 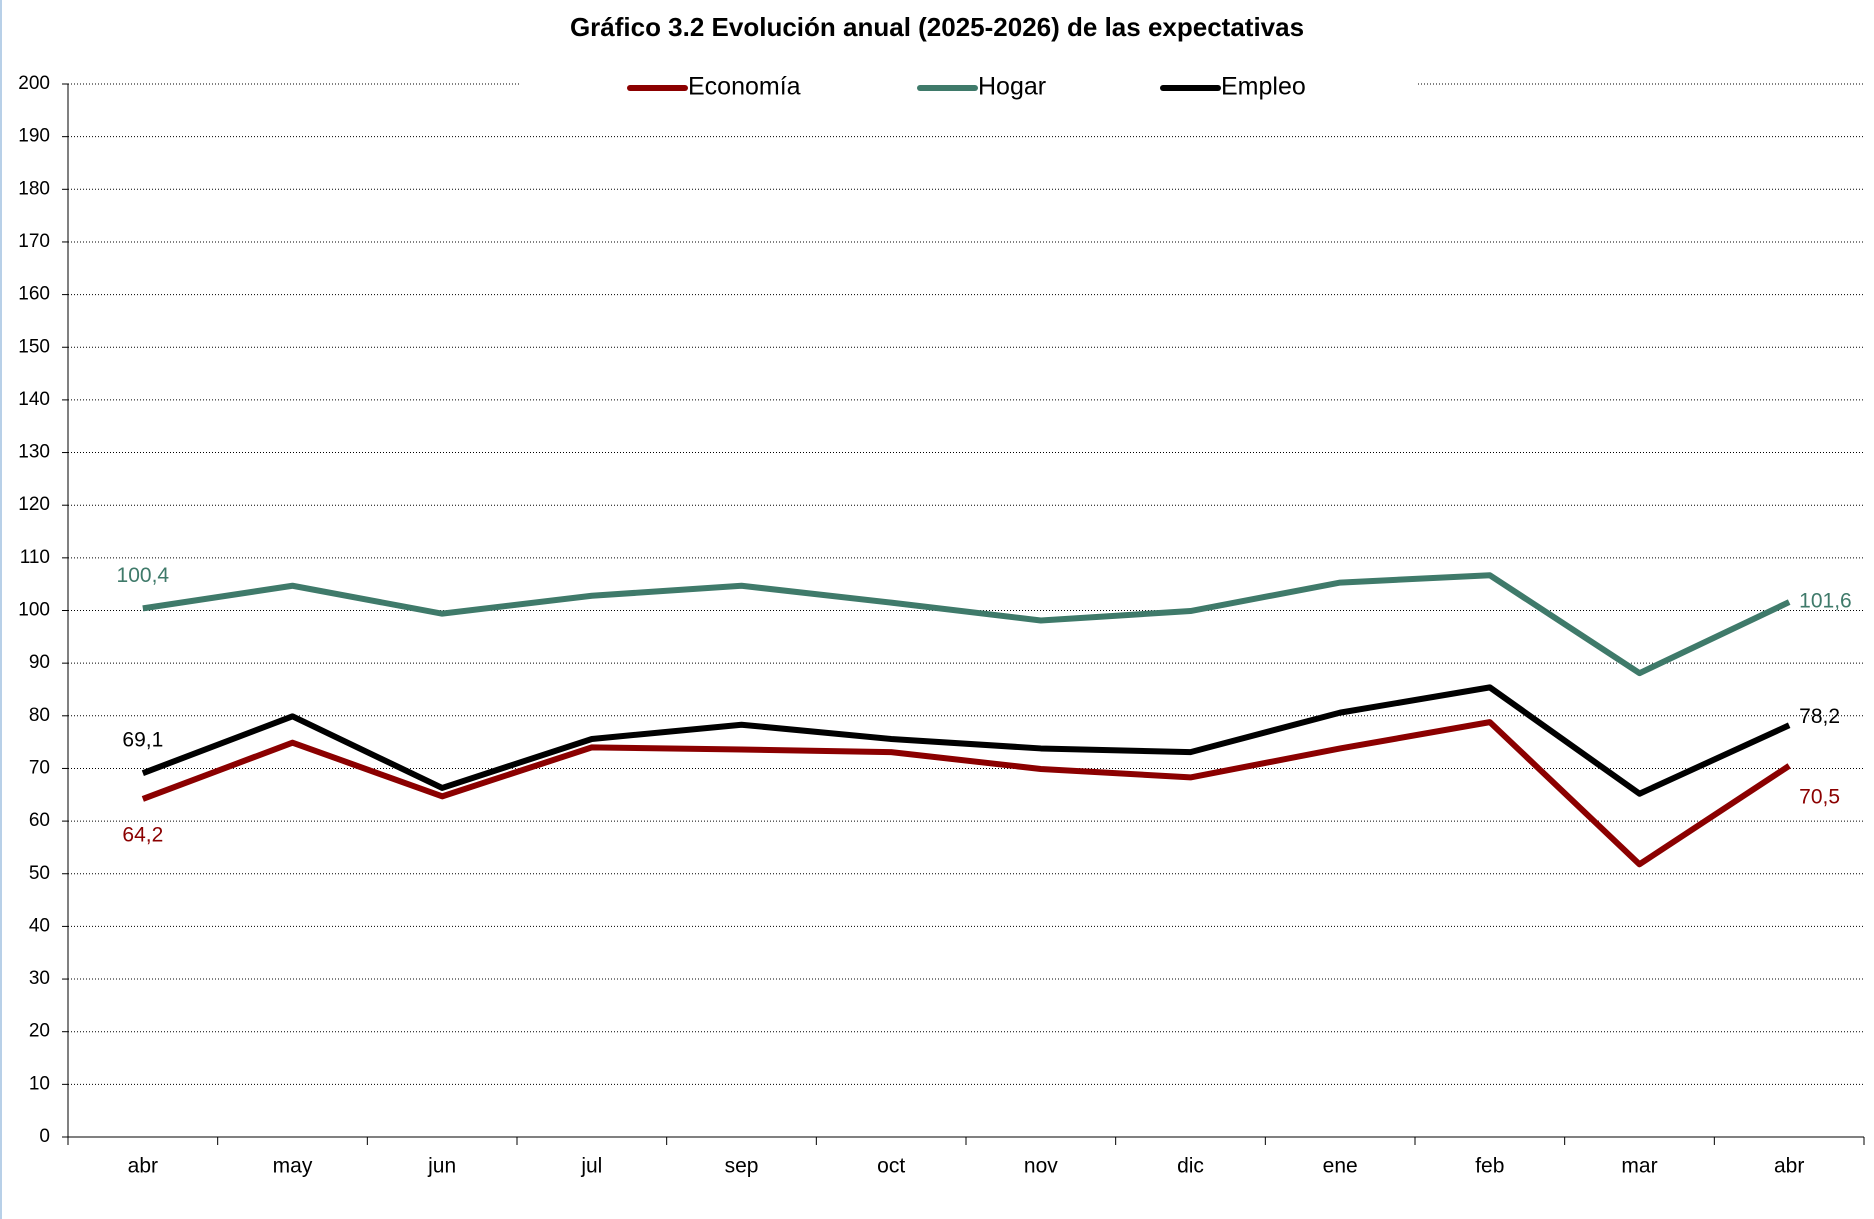 I want to click on y-tick-label: 70, so click(x=39, y=767).